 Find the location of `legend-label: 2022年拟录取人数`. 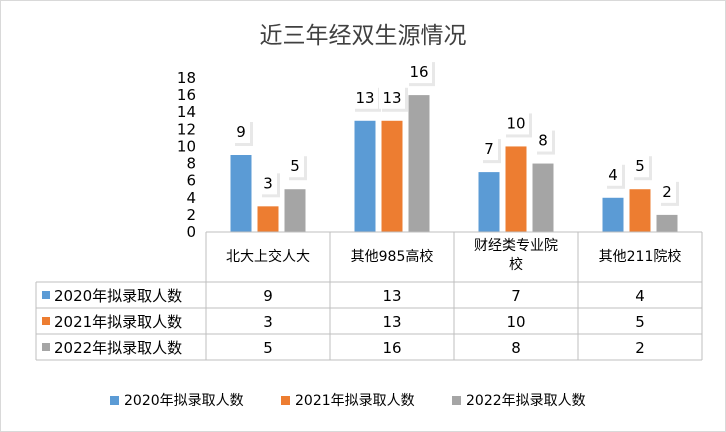

legend-label: 2022年拟录取人数 is located at coordinates (526, 401).